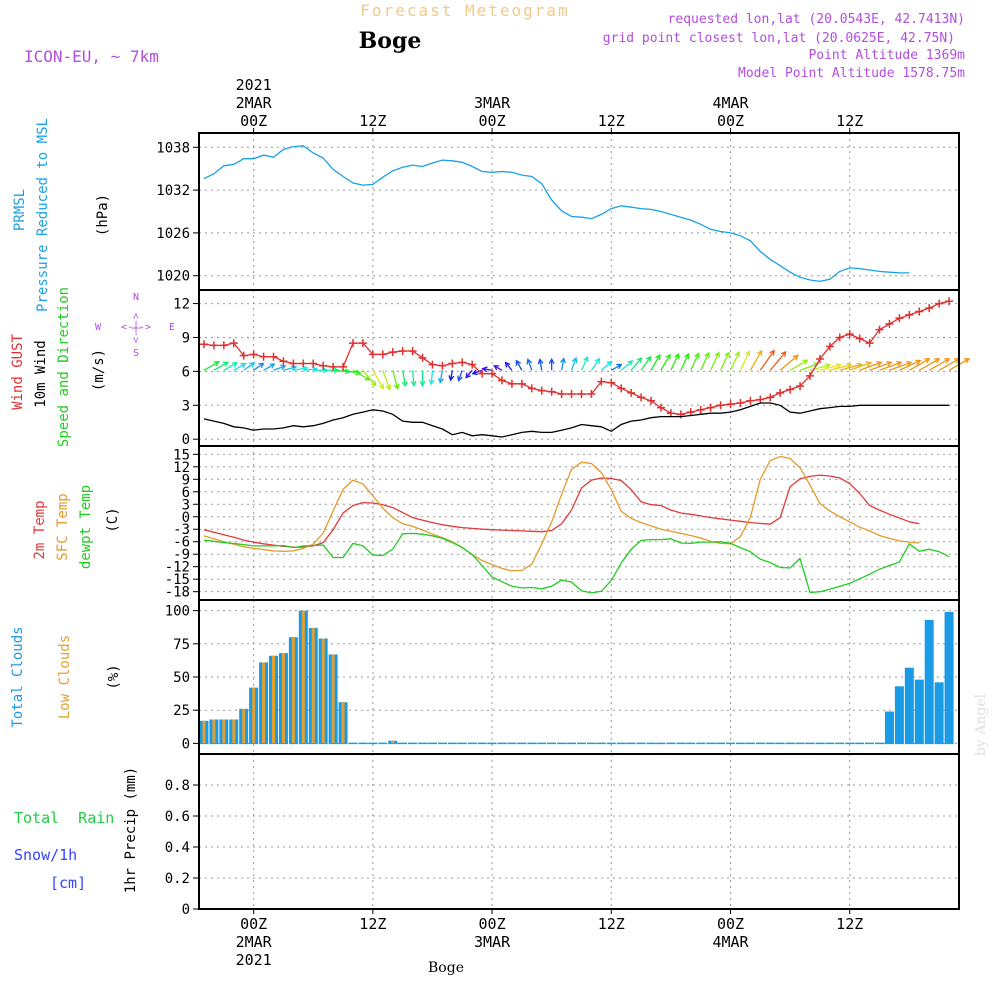 The height and width of the screenshot is (1000, 1000). I want to click on bottom-time-label: 12Z, so click(372, 924).